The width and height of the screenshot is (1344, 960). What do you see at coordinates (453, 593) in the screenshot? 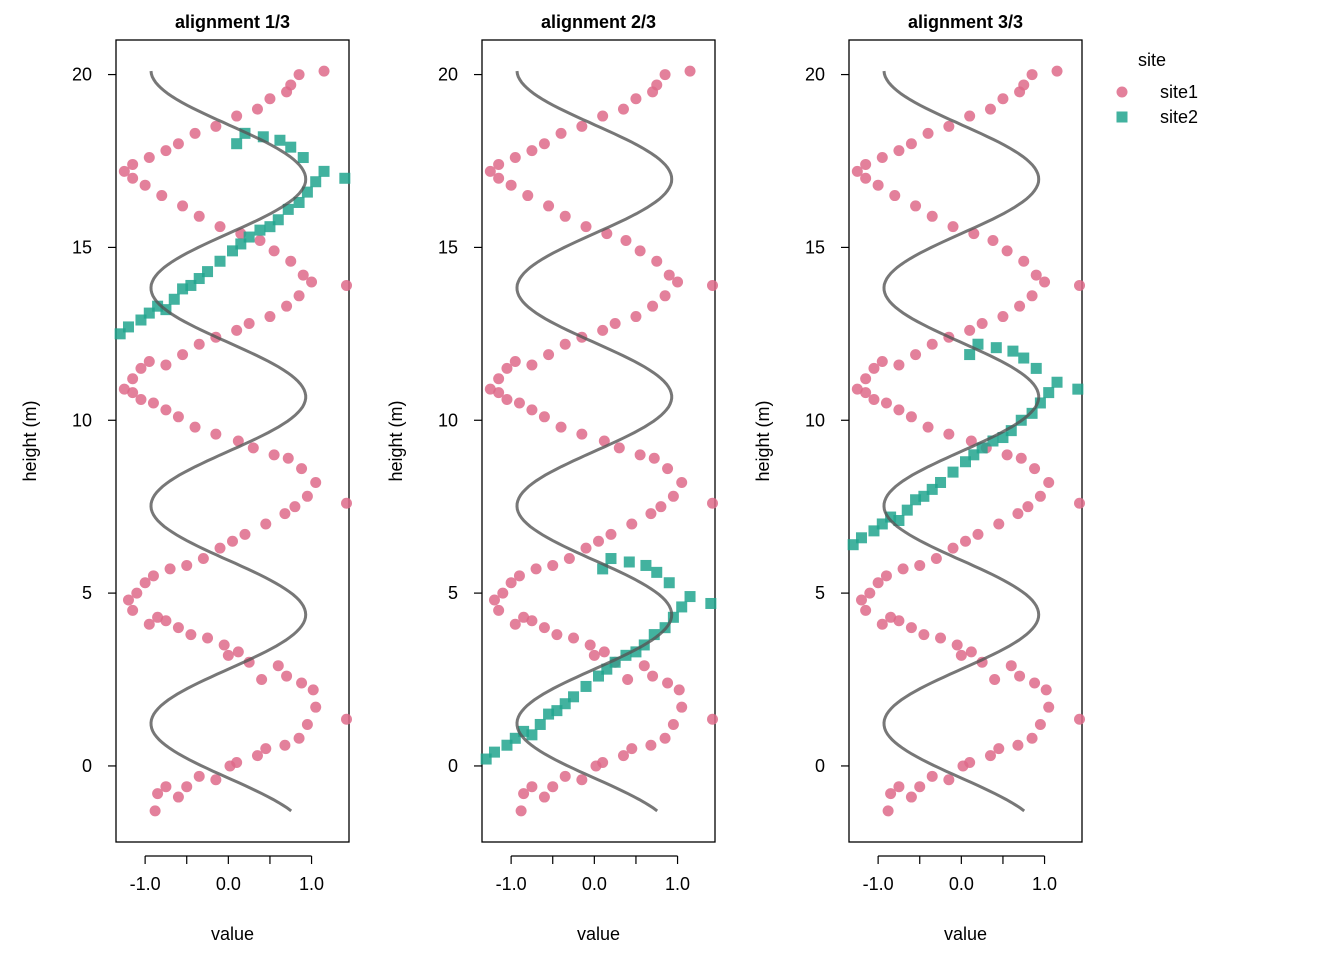
I see `y-tick-label: 5` at bounding box center [453, 593].